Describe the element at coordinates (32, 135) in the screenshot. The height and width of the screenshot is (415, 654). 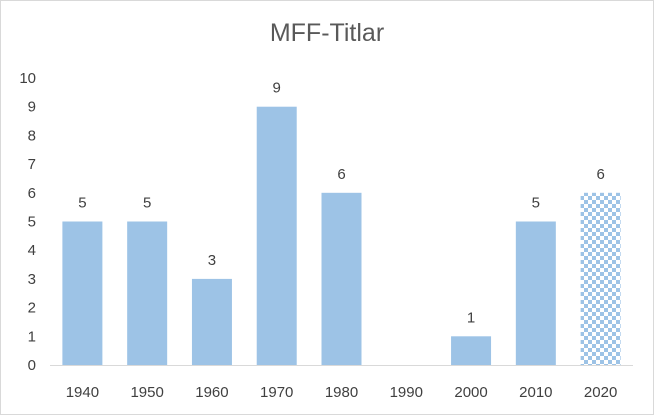
I see `y-tick-label: 8` at that location.